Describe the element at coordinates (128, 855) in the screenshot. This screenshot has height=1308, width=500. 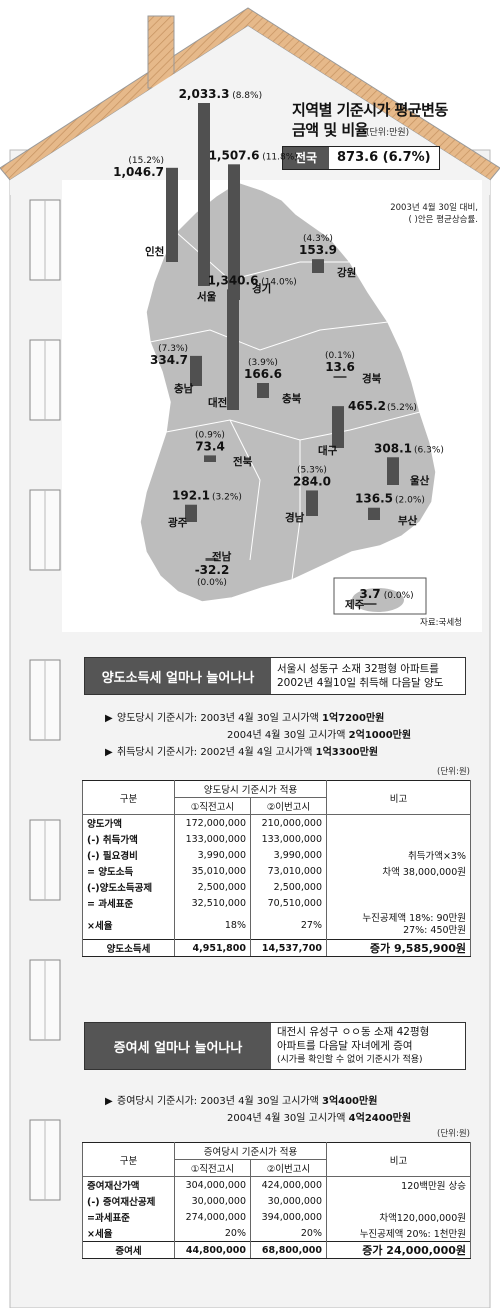
I see `row-label: (-) 필요경비` at that location.